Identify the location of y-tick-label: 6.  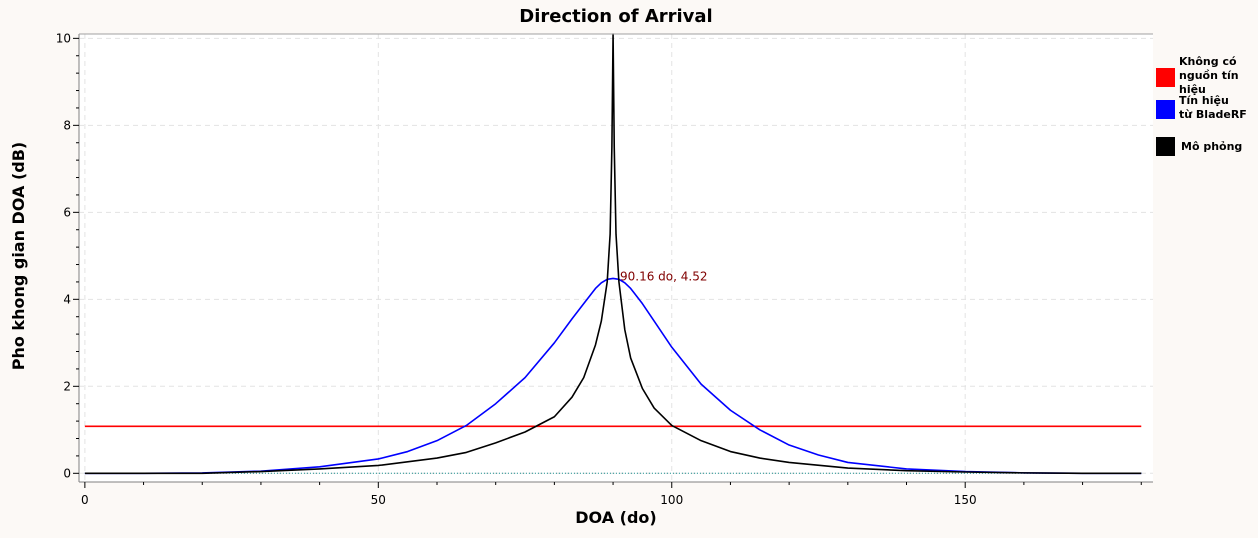
(67, 212).